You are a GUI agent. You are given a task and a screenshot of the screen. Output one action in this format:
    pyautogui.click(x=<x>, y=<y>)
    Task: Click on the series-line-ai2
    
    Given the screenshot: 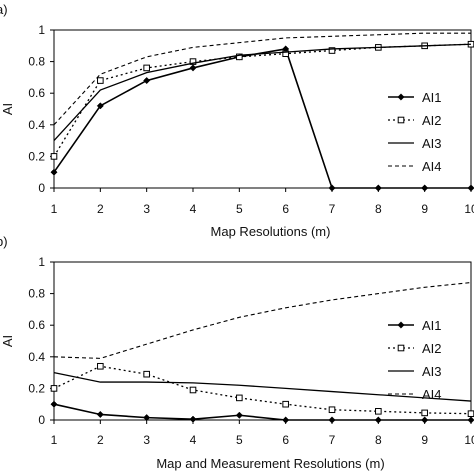 What is the action you would take?
    pyautogui.click(x=262, y=390)
    